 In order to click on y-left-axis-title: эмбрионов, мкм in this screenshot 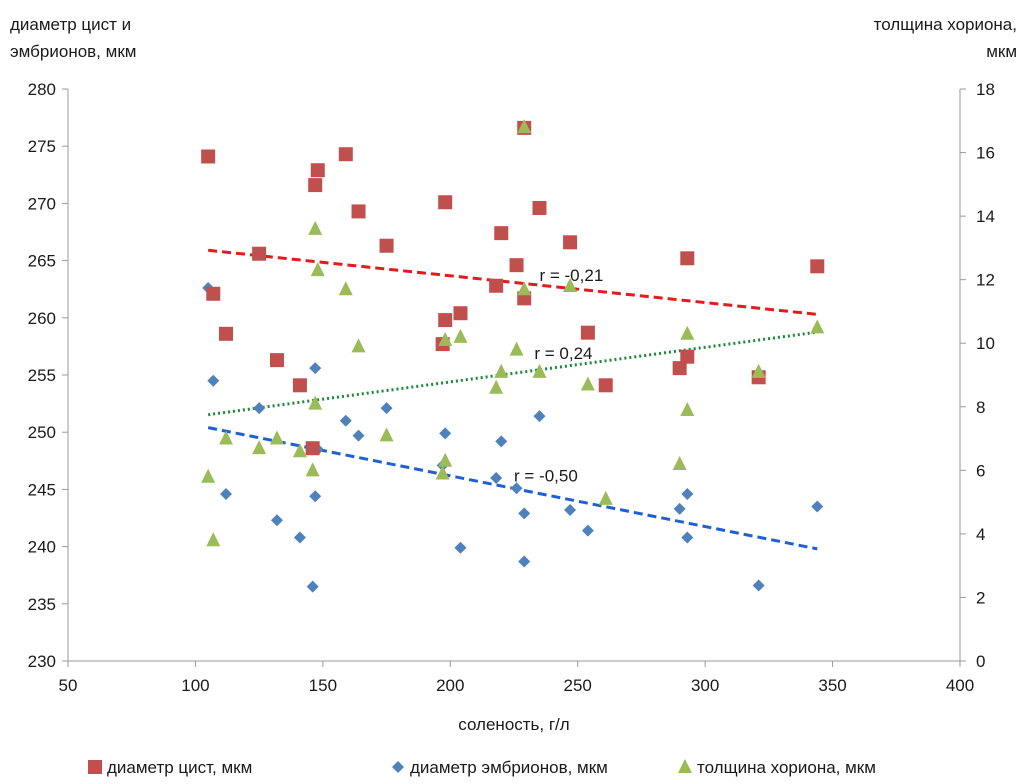, I will do `click(73, 51)`.